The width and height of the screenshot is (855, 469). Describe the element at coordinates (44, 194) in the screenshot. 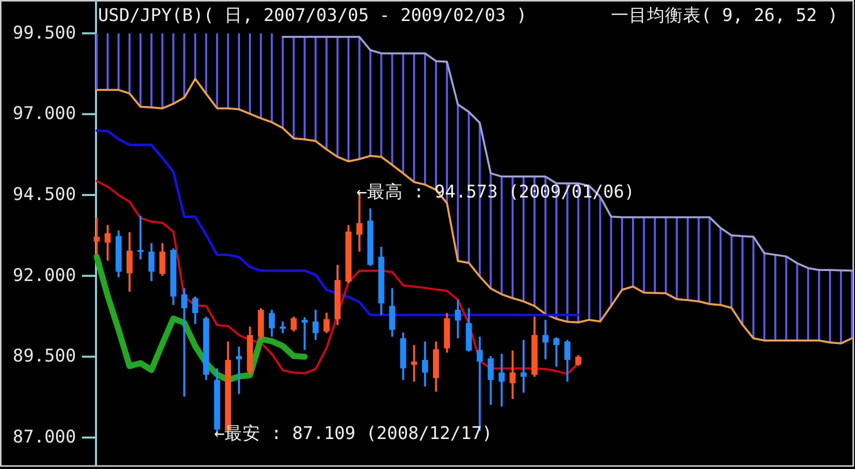

I see `y-tick-label: 94.500` at that location.